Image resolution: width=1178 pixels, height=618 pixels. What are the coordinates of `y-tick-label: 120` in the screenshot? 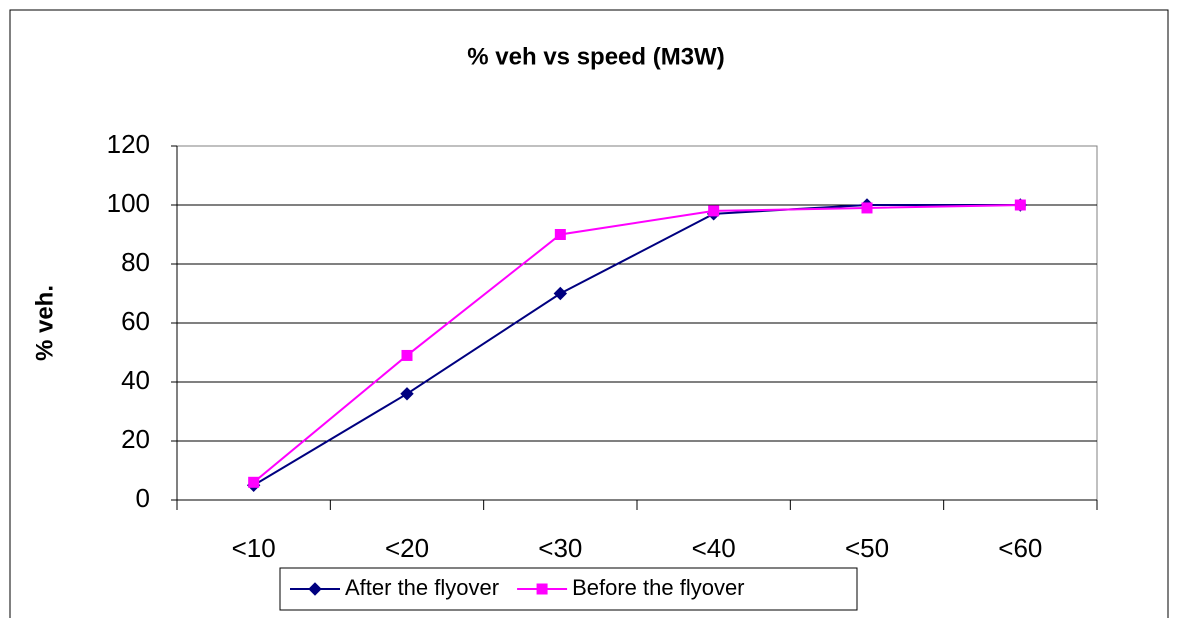 It's located at (128, 144).